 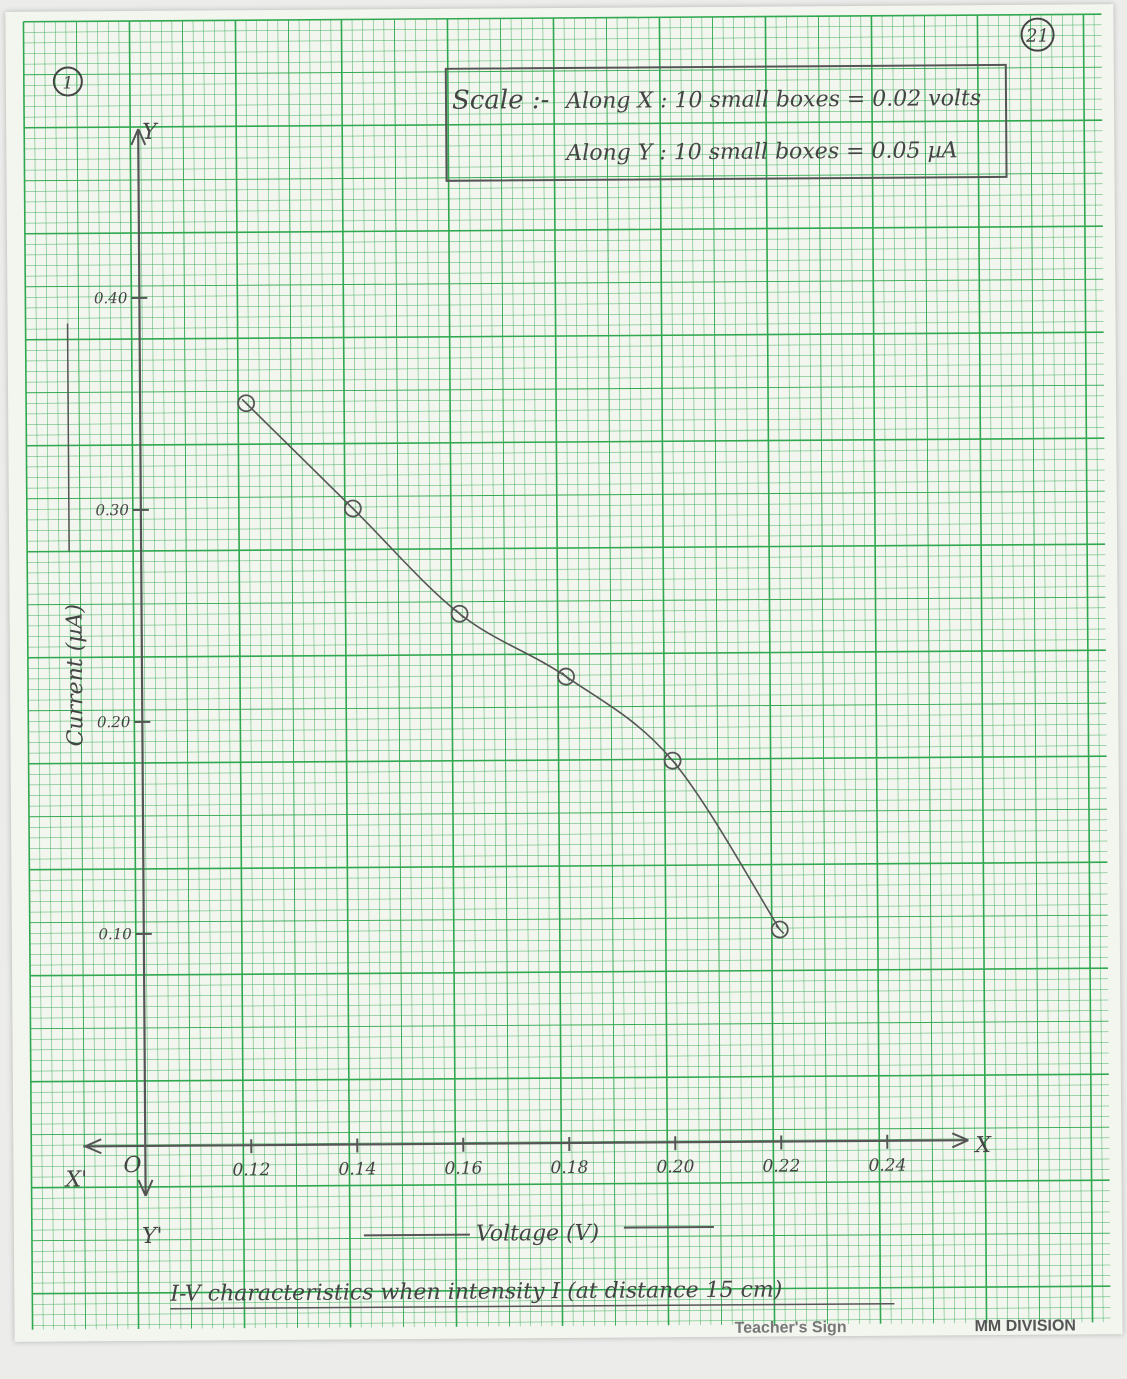 I want to click on y-tick-label: 0.10, so click(x=115, y=934).